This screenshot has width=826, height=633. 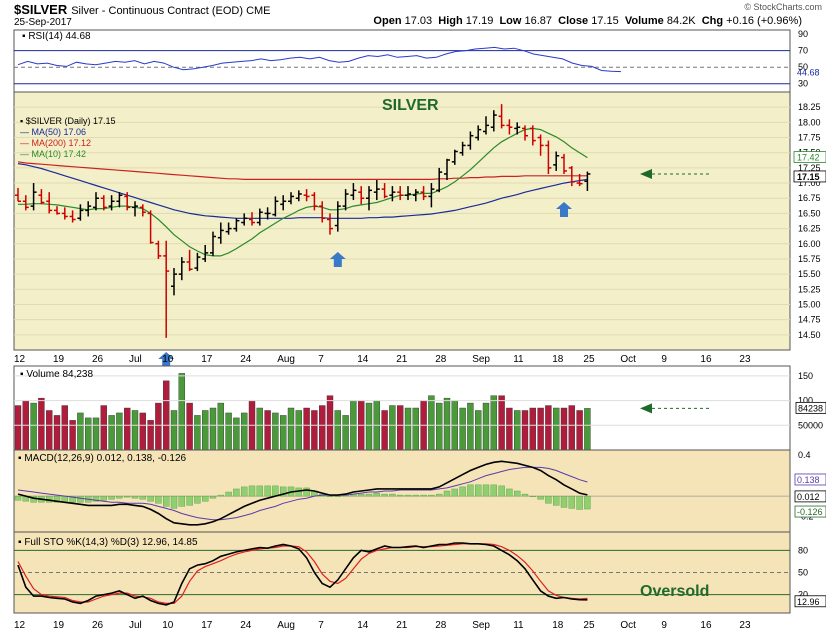 What do you see at coordinates (783, 7) in the screenshot?
I see `copyright: © StockCharts.com` at bounding box center [783, 7].